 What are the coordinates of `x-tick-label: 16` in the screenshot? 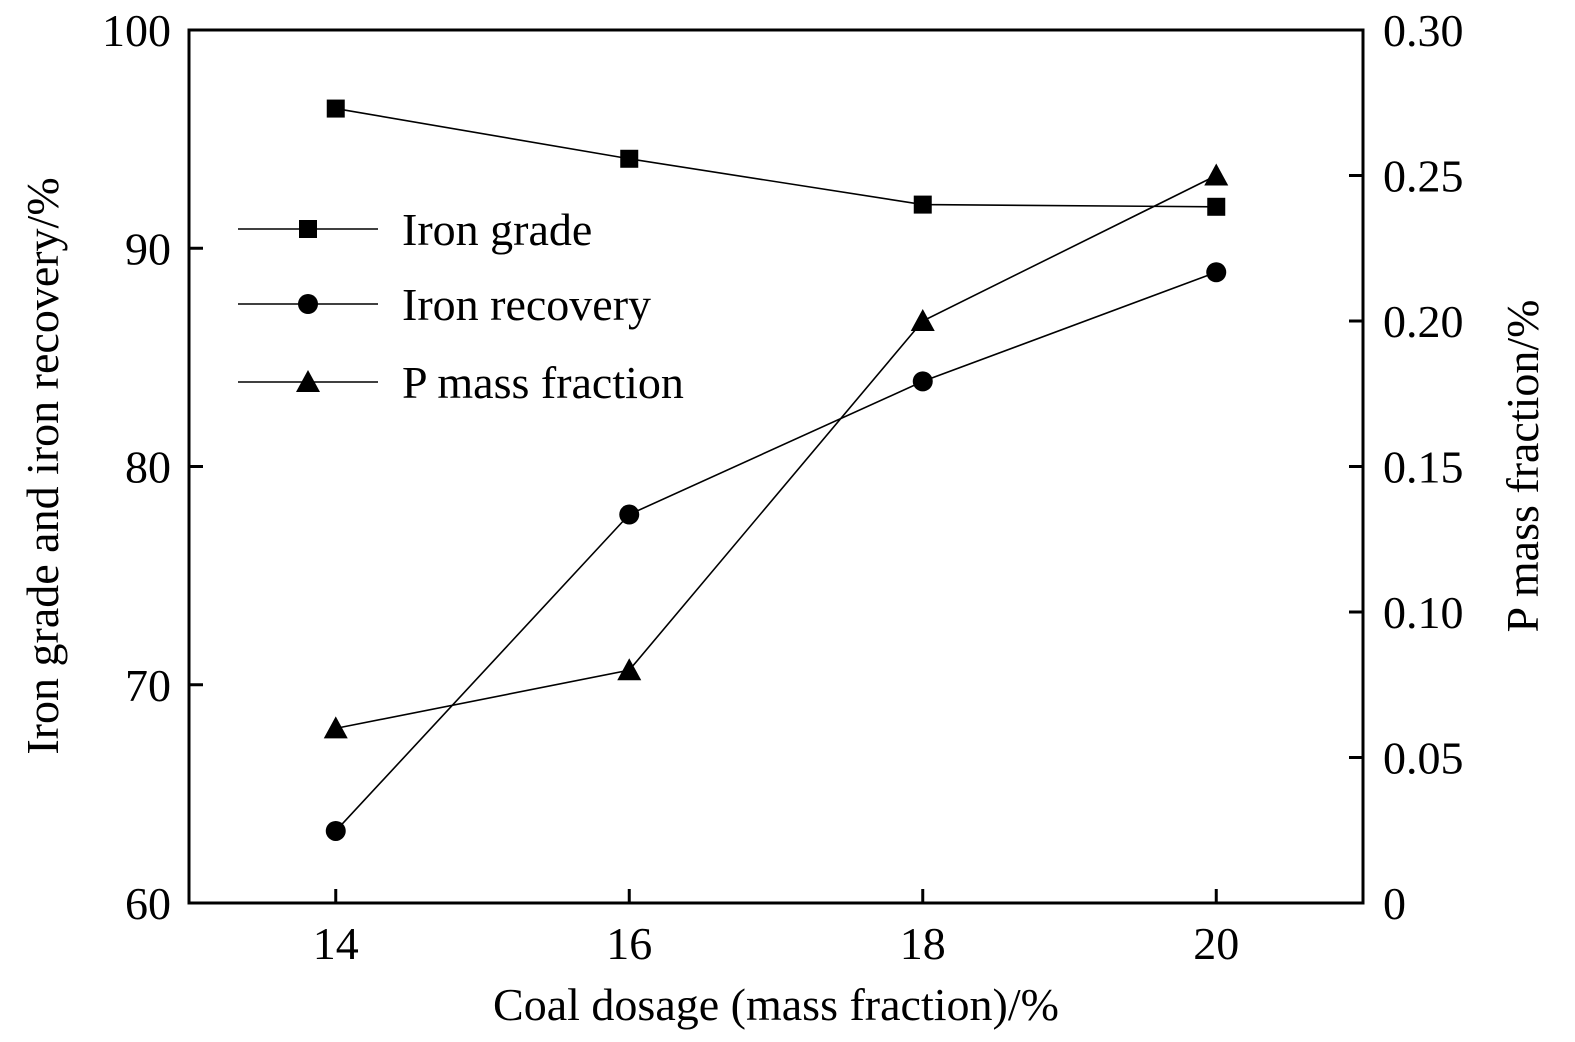 It's located at (629, 943).